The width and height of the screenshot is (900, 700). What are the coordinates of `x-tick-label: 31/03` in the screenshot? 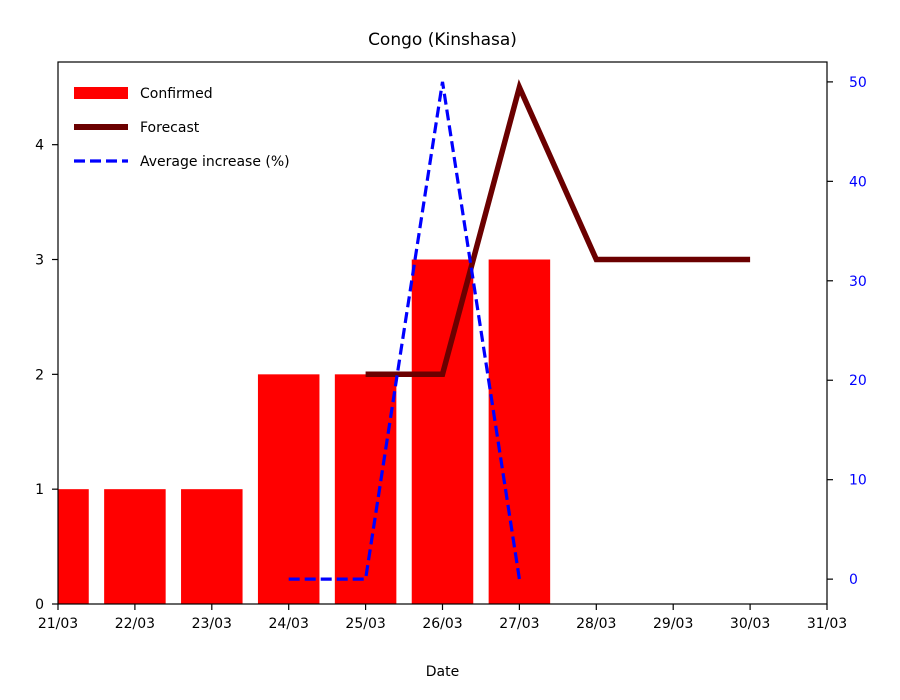 It's located at (827, 624).